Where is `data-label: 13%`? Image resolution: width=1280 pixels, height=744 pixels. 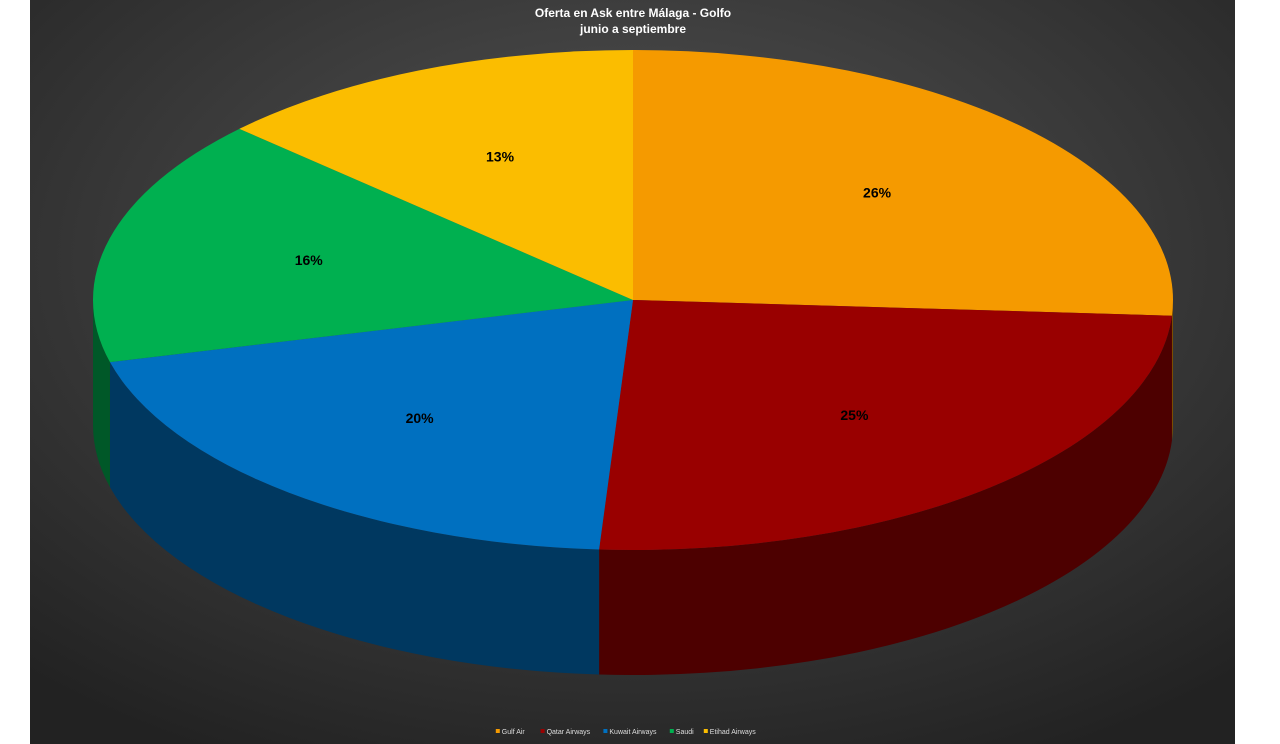
data-label: 13% is located at coordinates (500, 156).